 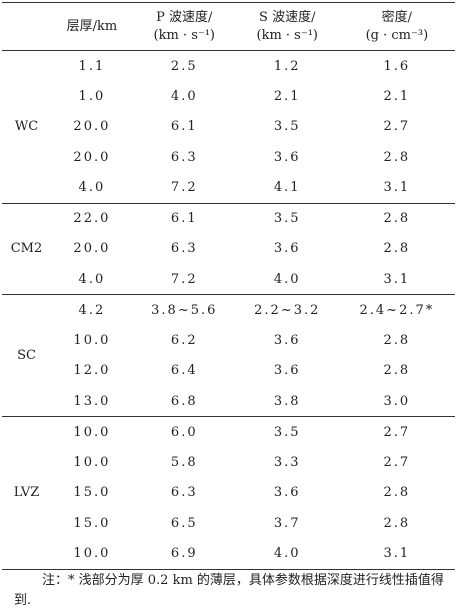 I want to click on table-cell: 1.6, so click(x=396, y=65).